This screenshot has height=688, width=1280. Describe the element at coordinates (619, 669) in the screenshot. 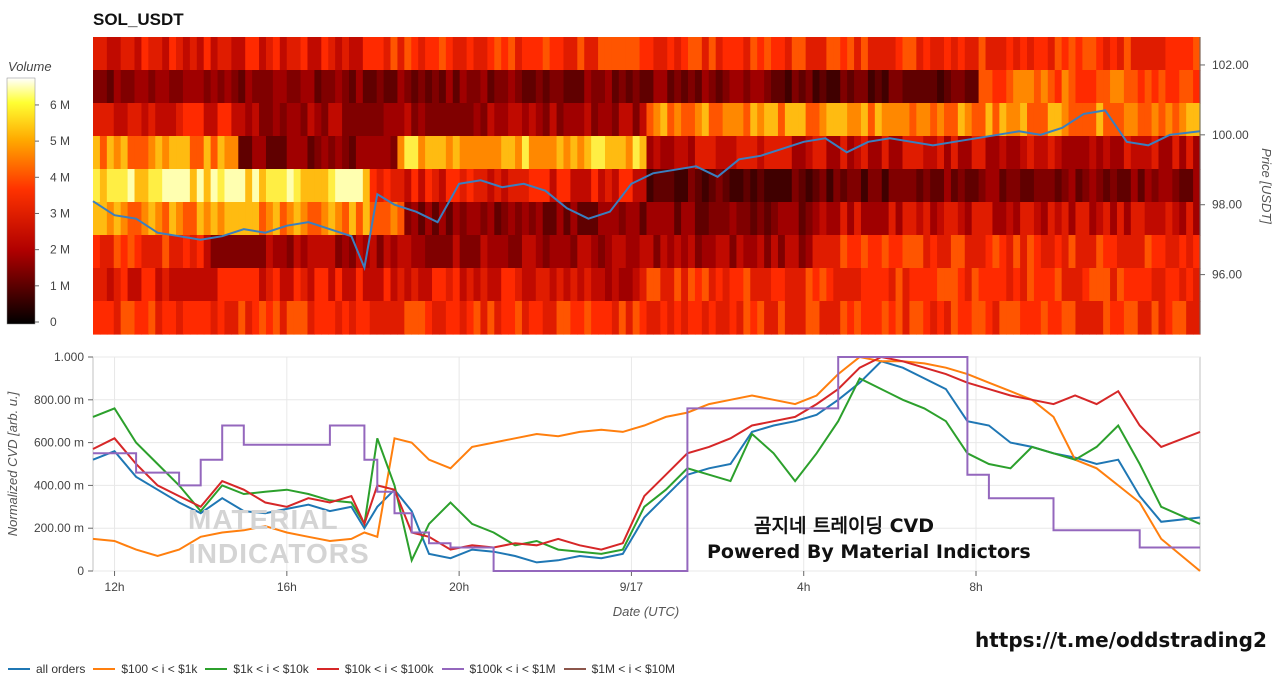

I see `legend-item: $1M < i < $10M` at that location.